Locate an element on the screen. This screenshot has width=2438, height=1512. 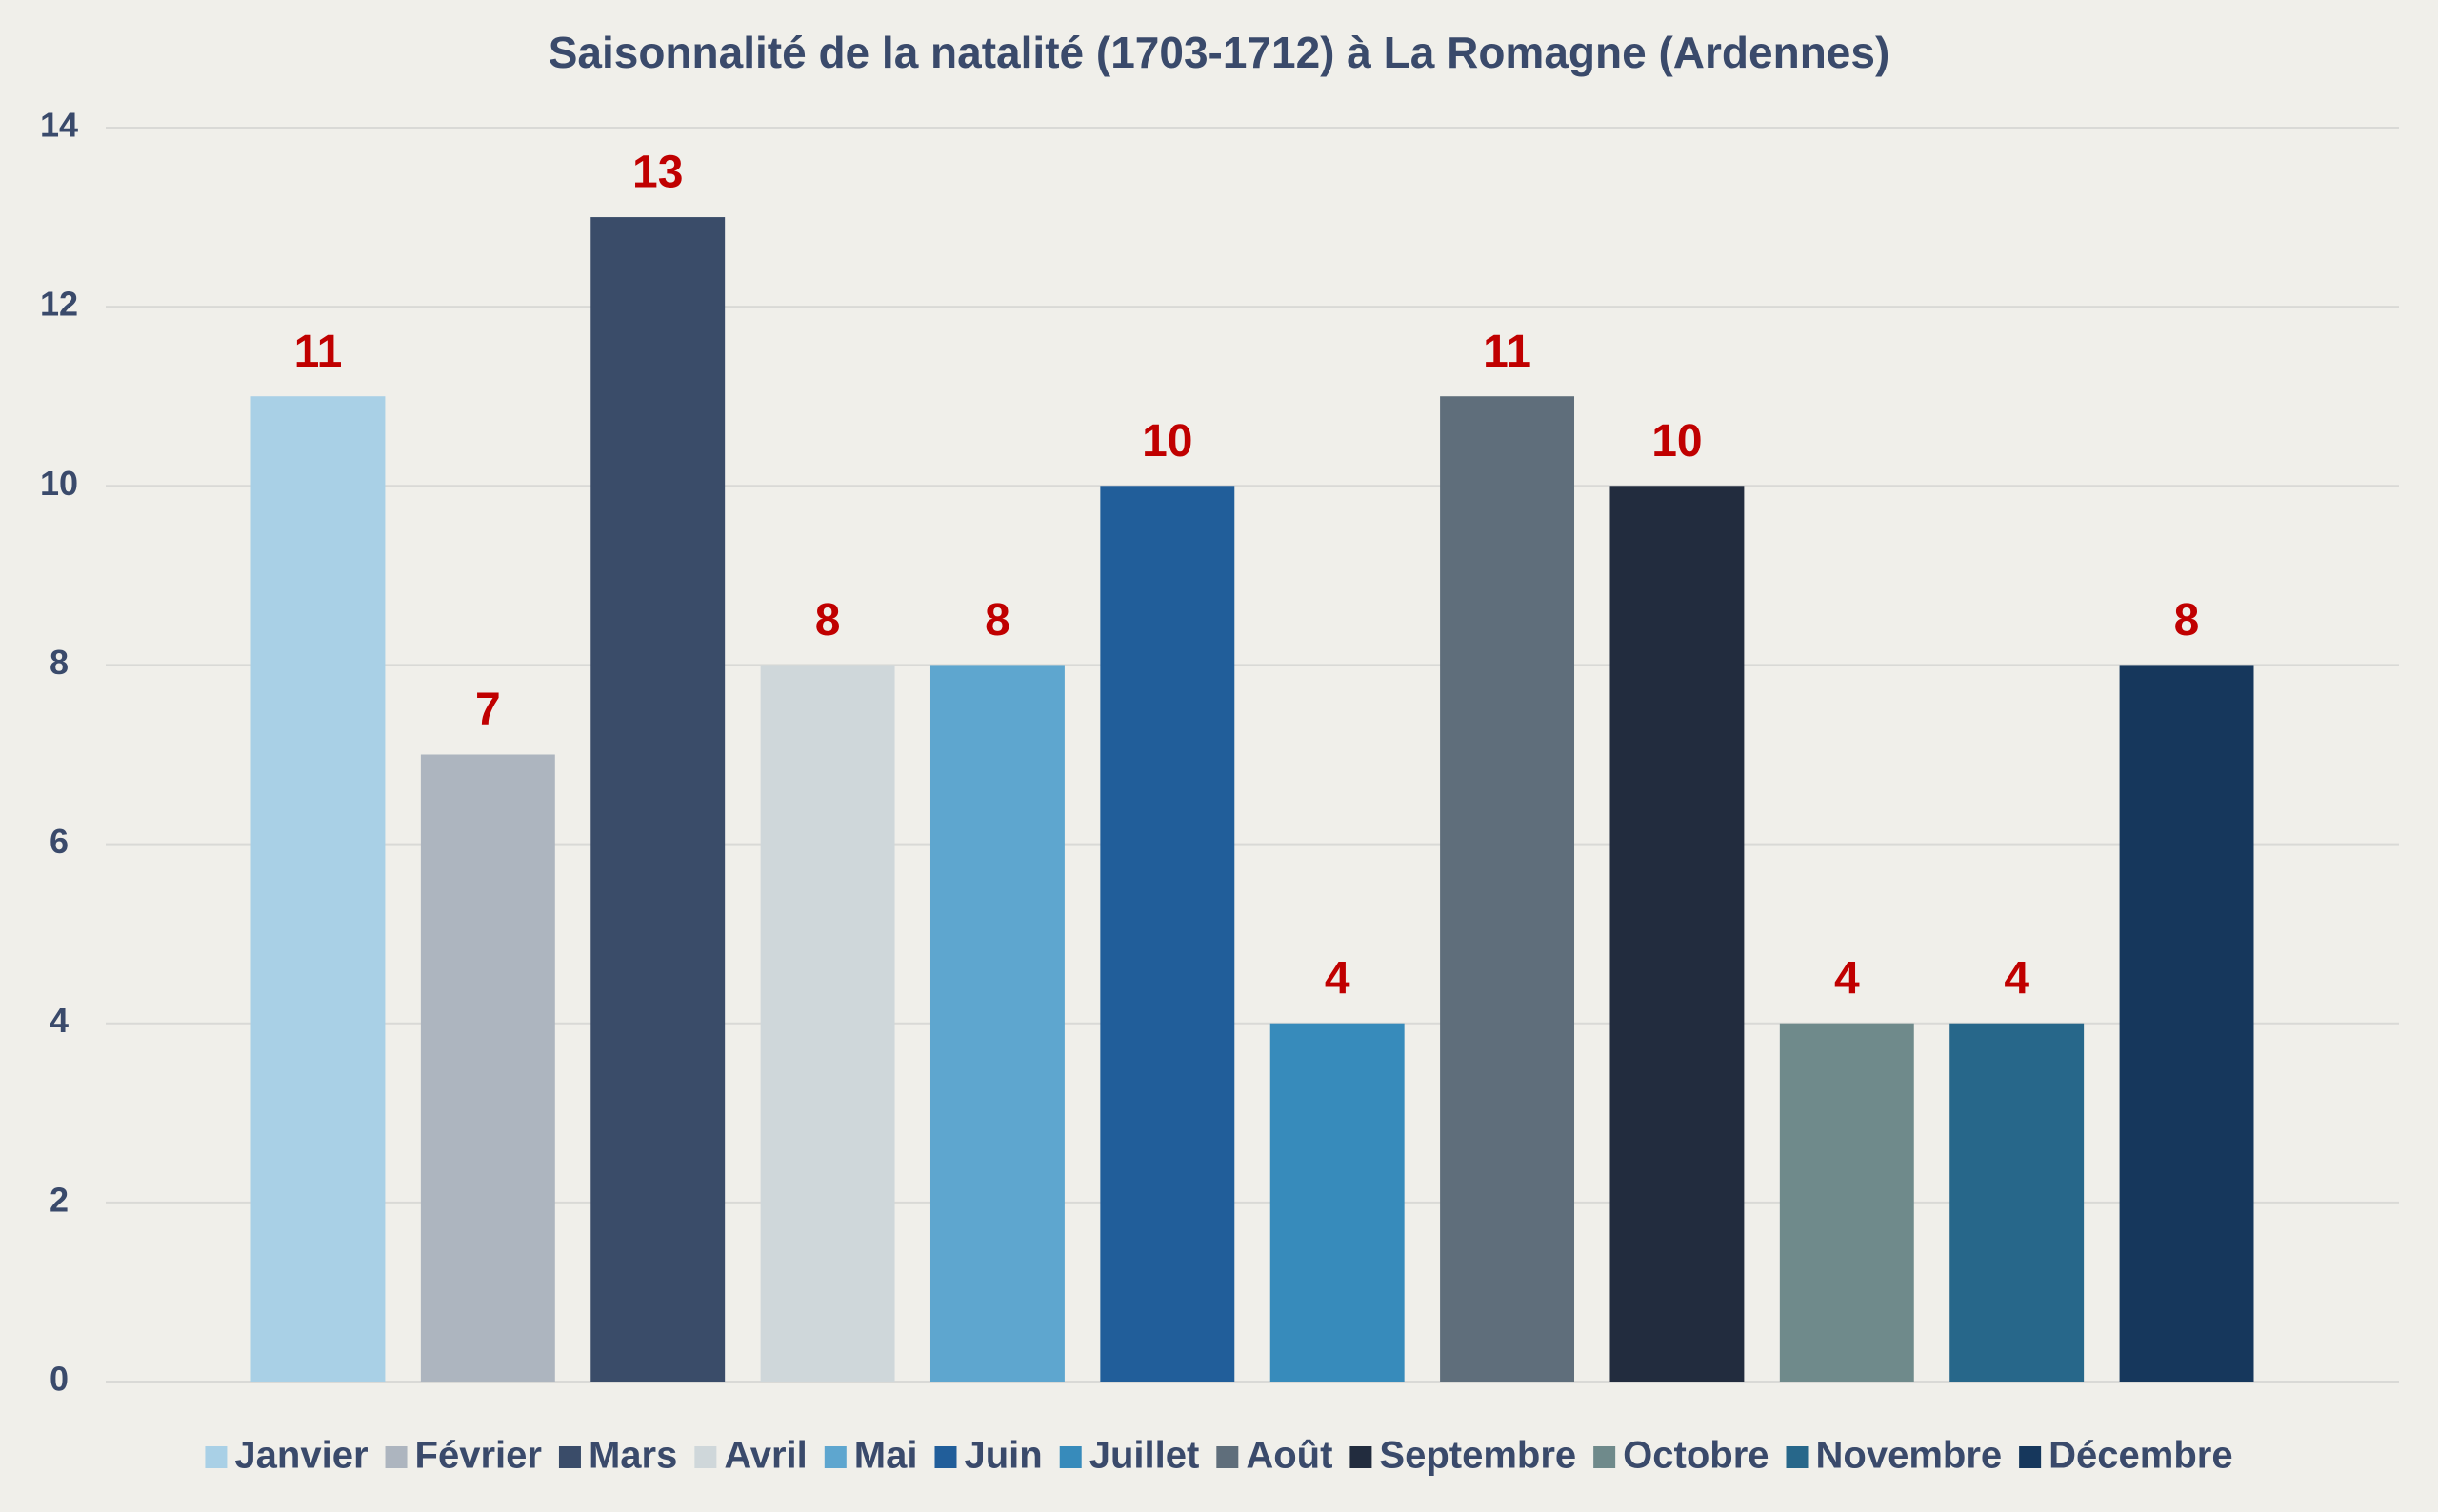
legend-label: Juillet is located at coordinates (1144, 1456).